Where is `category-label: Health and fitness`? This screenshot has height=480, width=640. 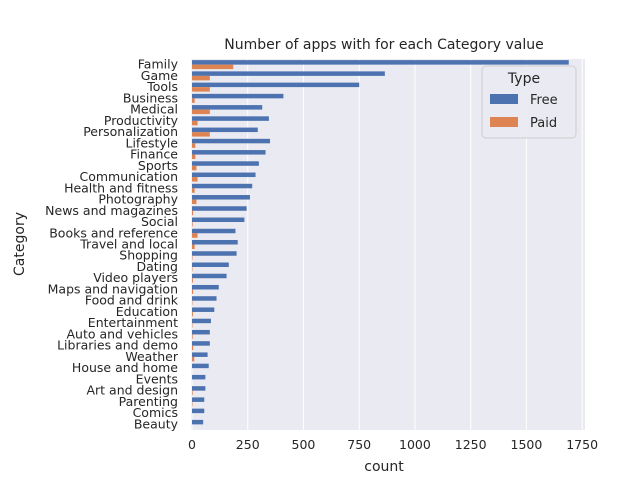
category-label: Health and fitness is located at coordinates (121, 187).